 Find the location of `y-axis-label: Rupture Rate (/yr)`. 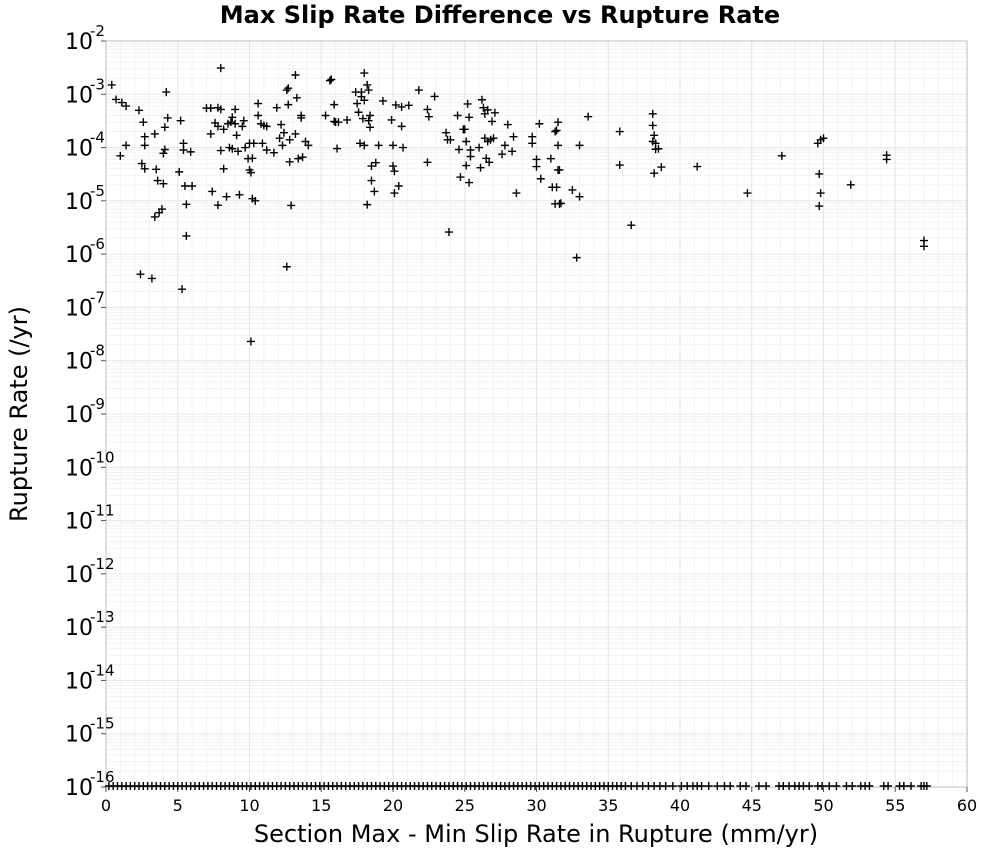

y-axis-label: Rupture Rate (/yr) is located at coordinates (19, 414).